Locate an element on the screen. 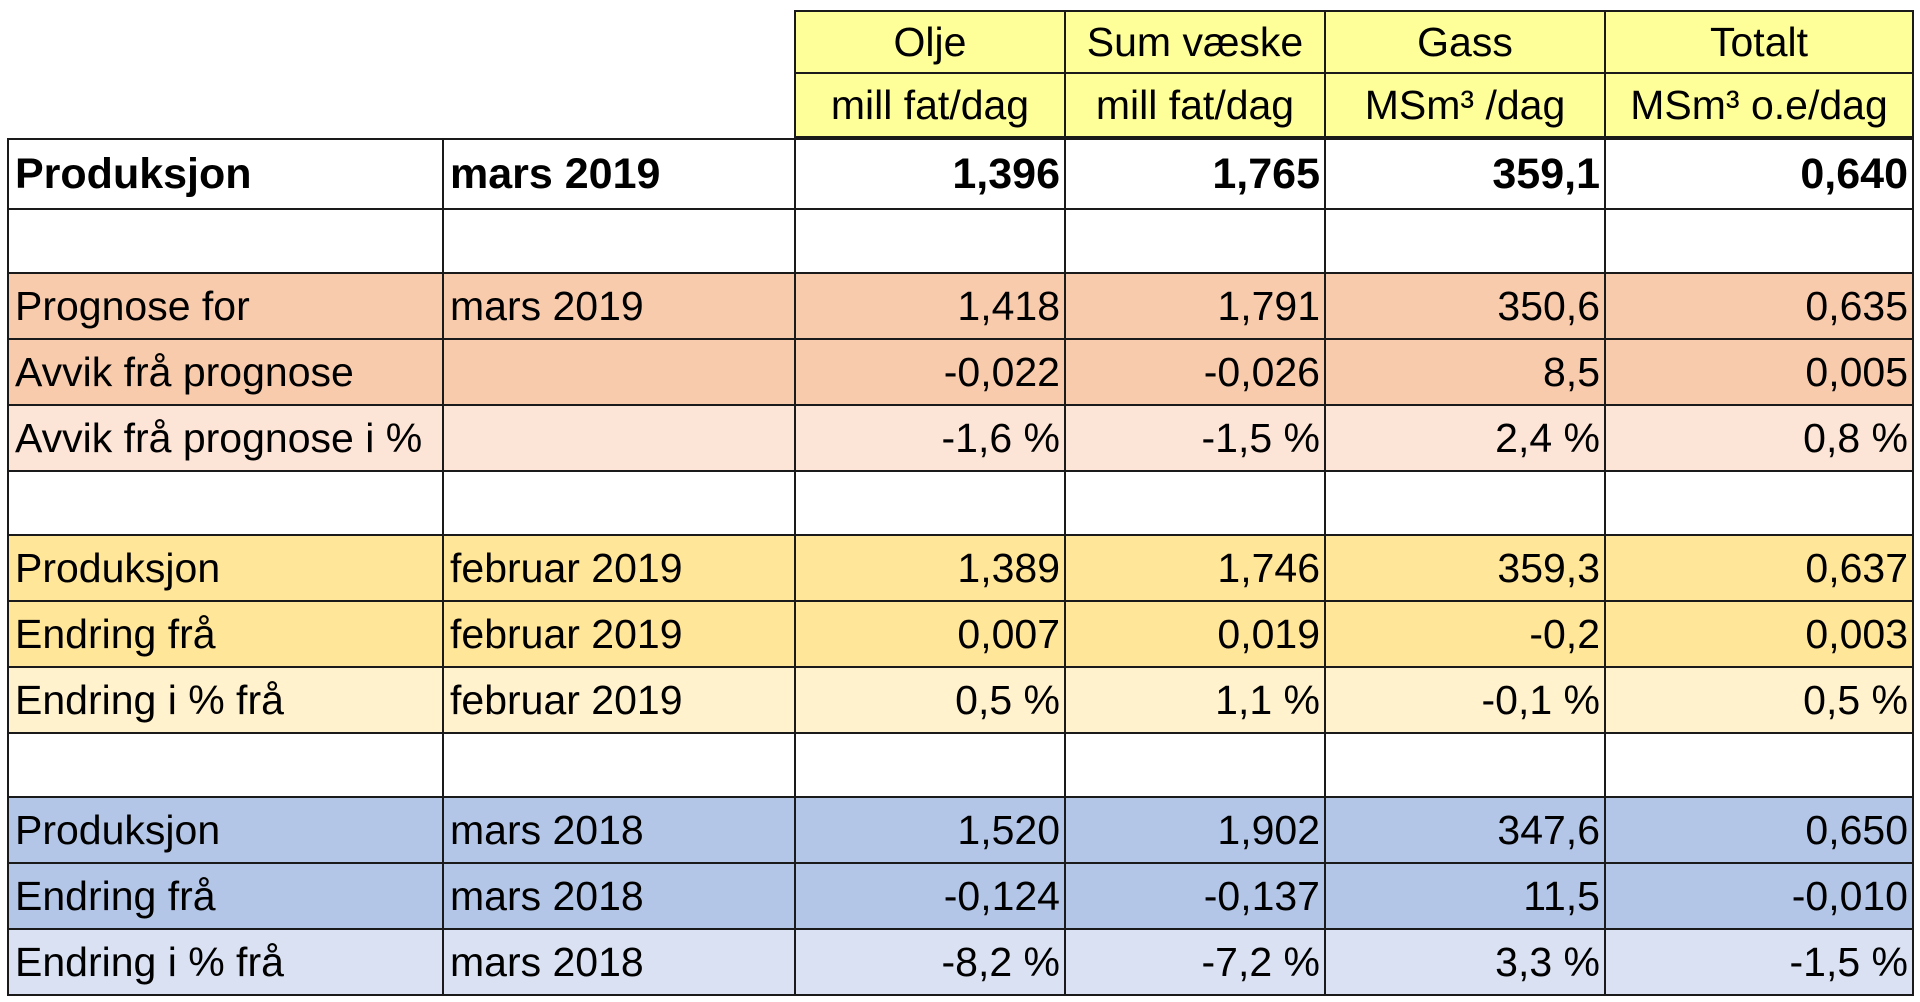 This screenshot has width=1920, height=1002. value-totalt: 0,8 % is located at coordinates (1760, 439).